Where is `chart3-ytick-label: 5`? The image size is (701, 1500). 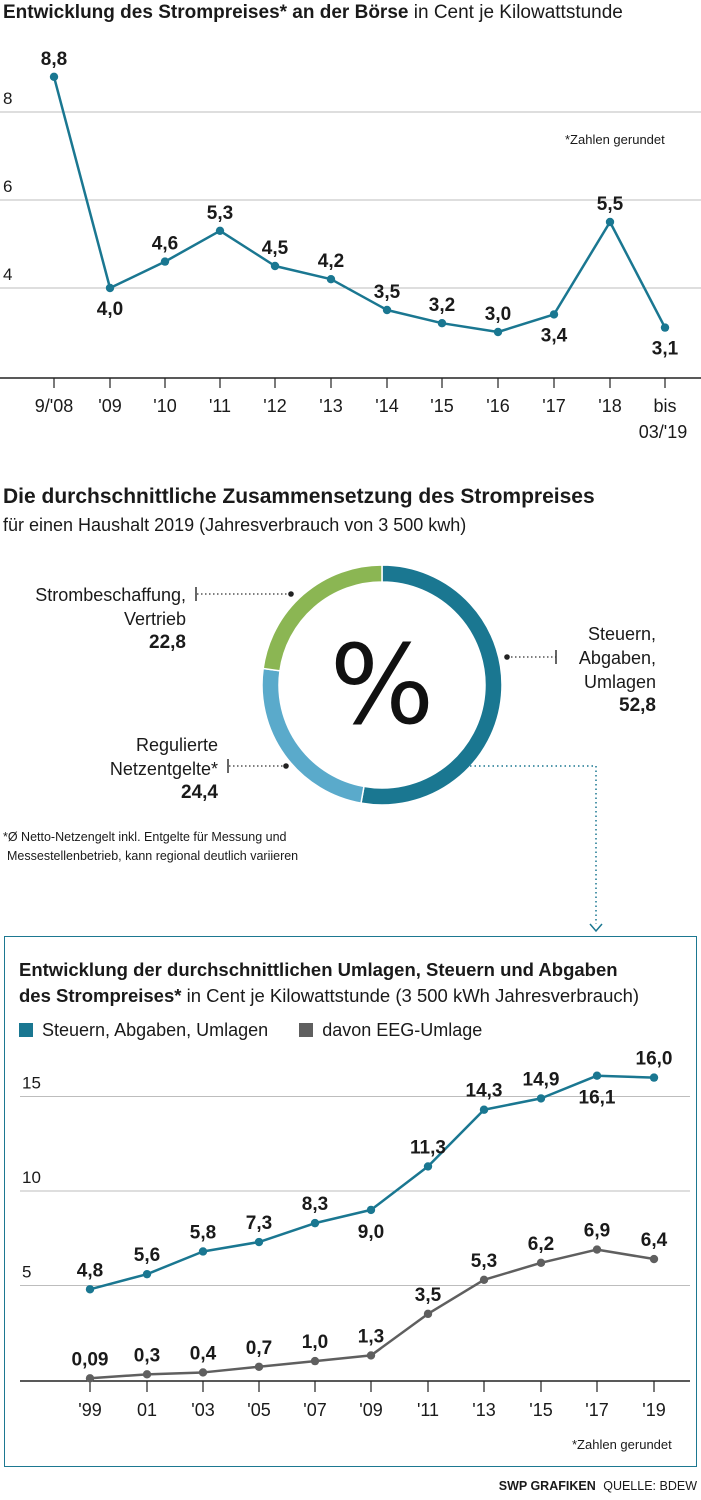
chart3-ytick-label: 5 is located at coordinates (26, 1272).